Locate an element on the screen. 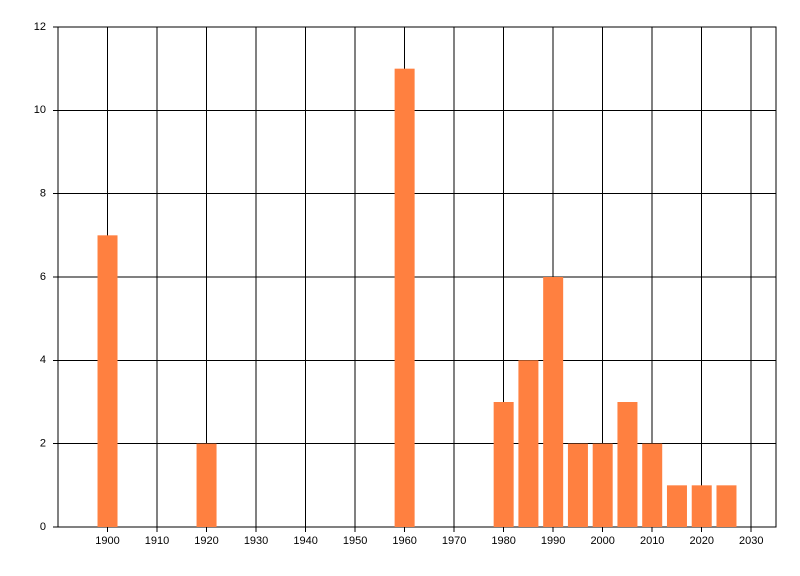 This screenshot has width=800, height=576. x-tick-label: 1950 is located at coordinates (355, 541).